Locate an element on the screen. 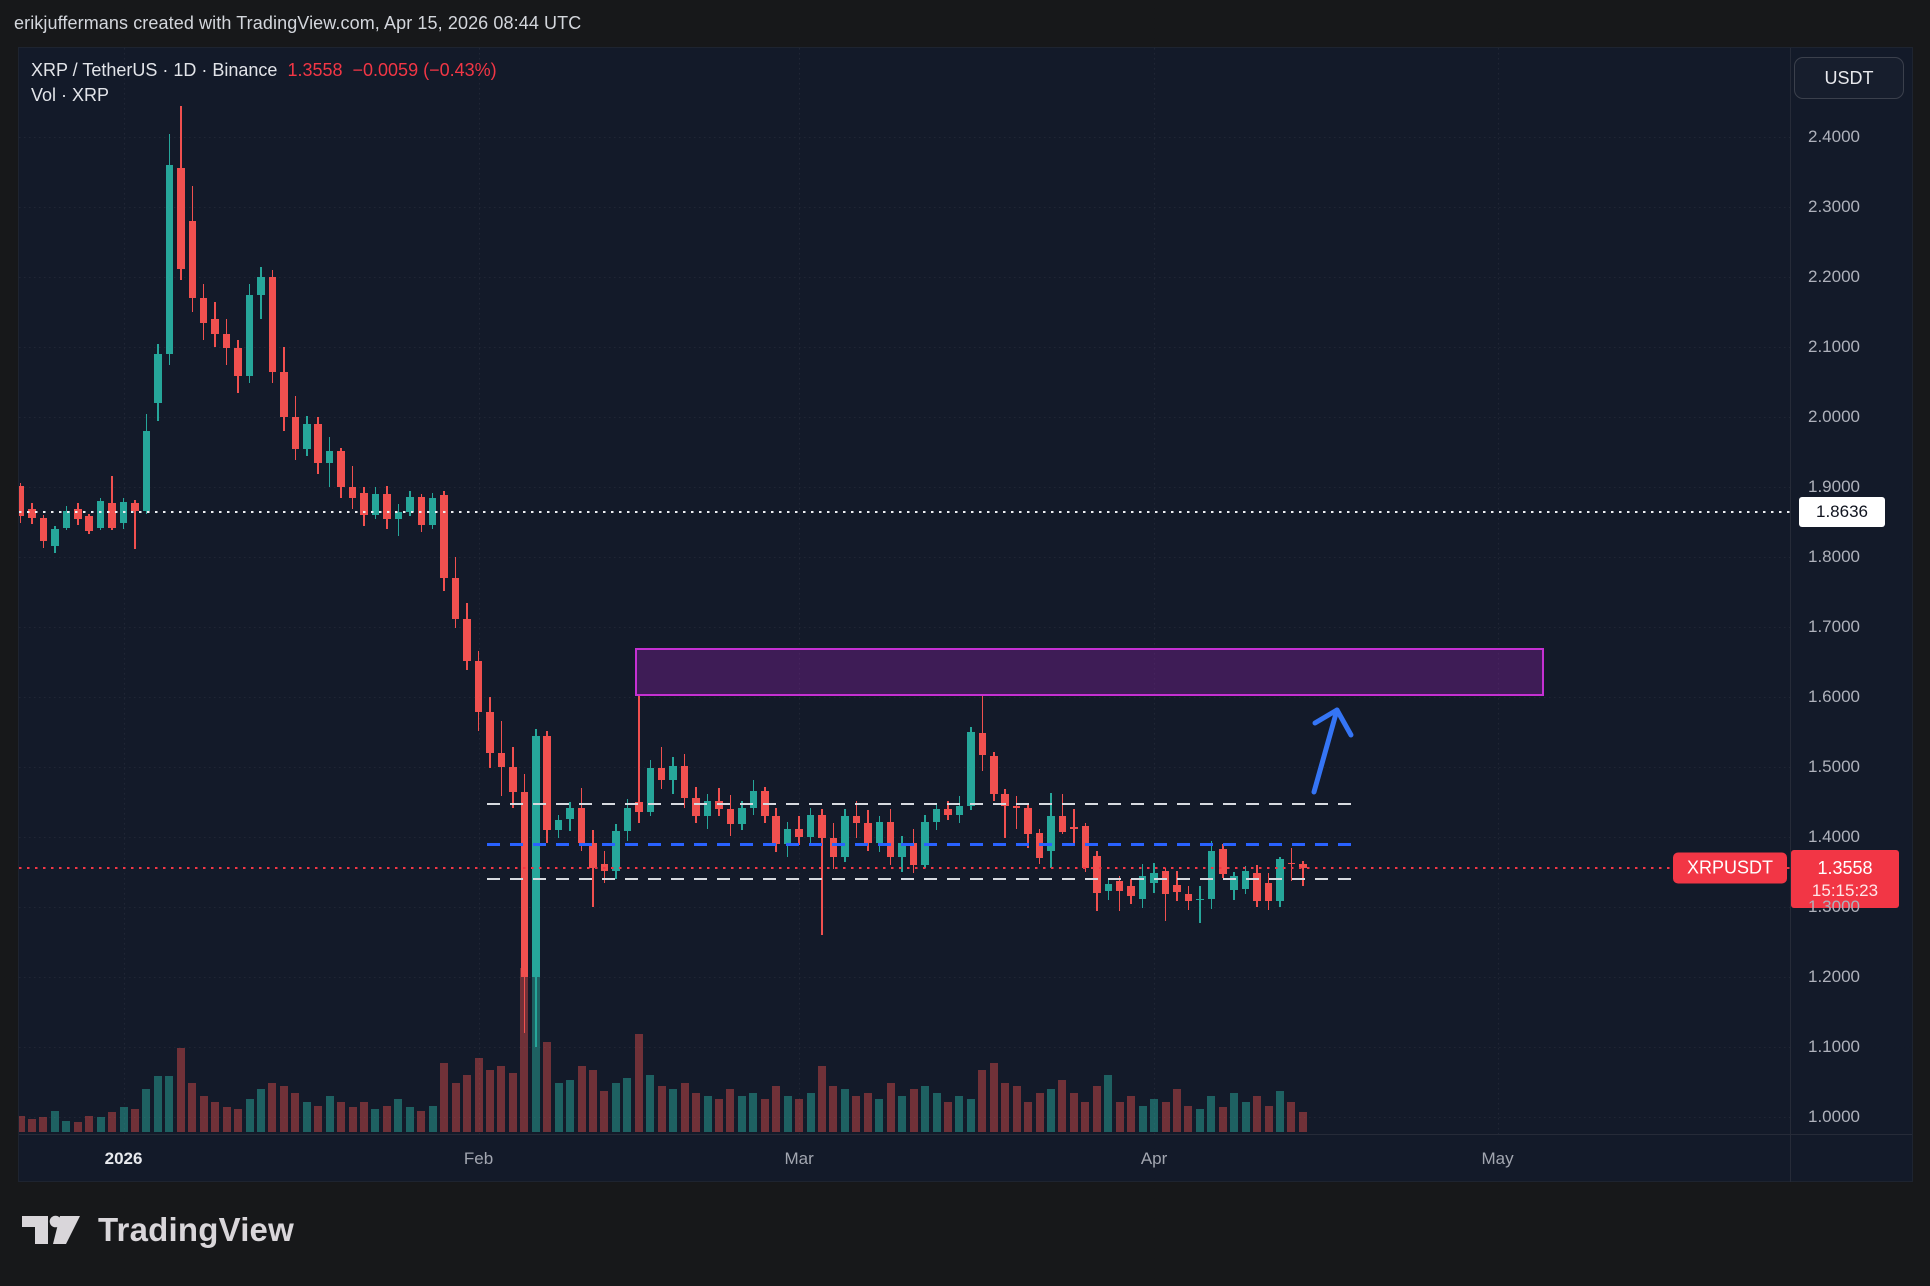 This screenshot has height=1286, width=1930. price-tick-label: 1.4000 is located at coordinates (1834, 836).